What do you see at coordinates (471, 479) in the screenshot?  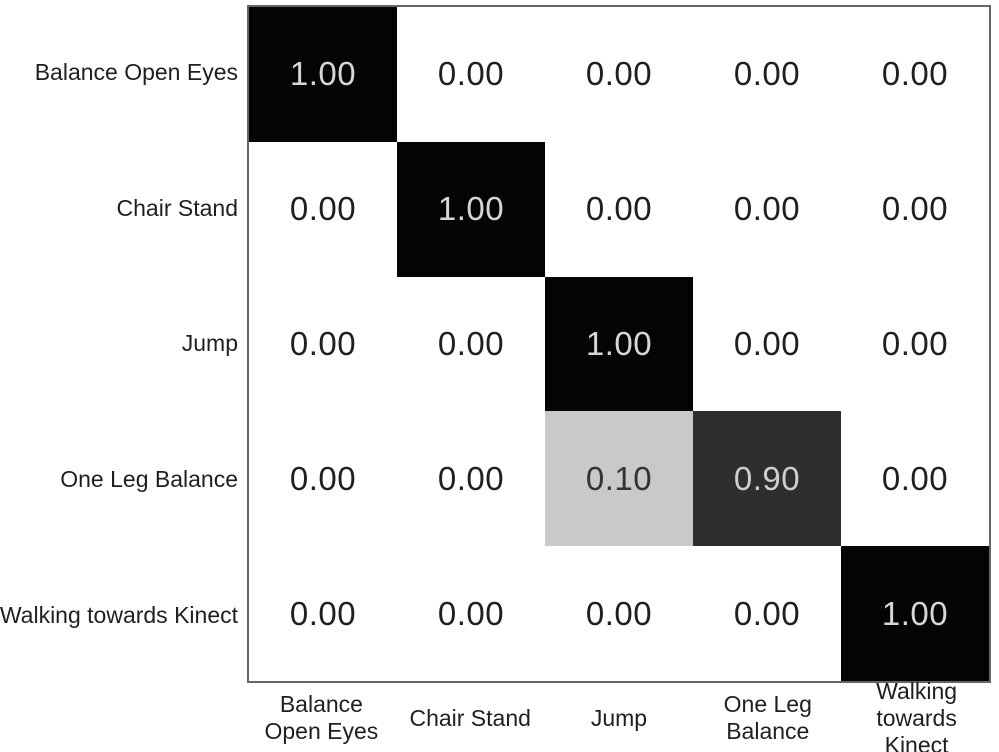 I see `matrix-cell-r3c1: 0.00` at bounding box center [471, 479].